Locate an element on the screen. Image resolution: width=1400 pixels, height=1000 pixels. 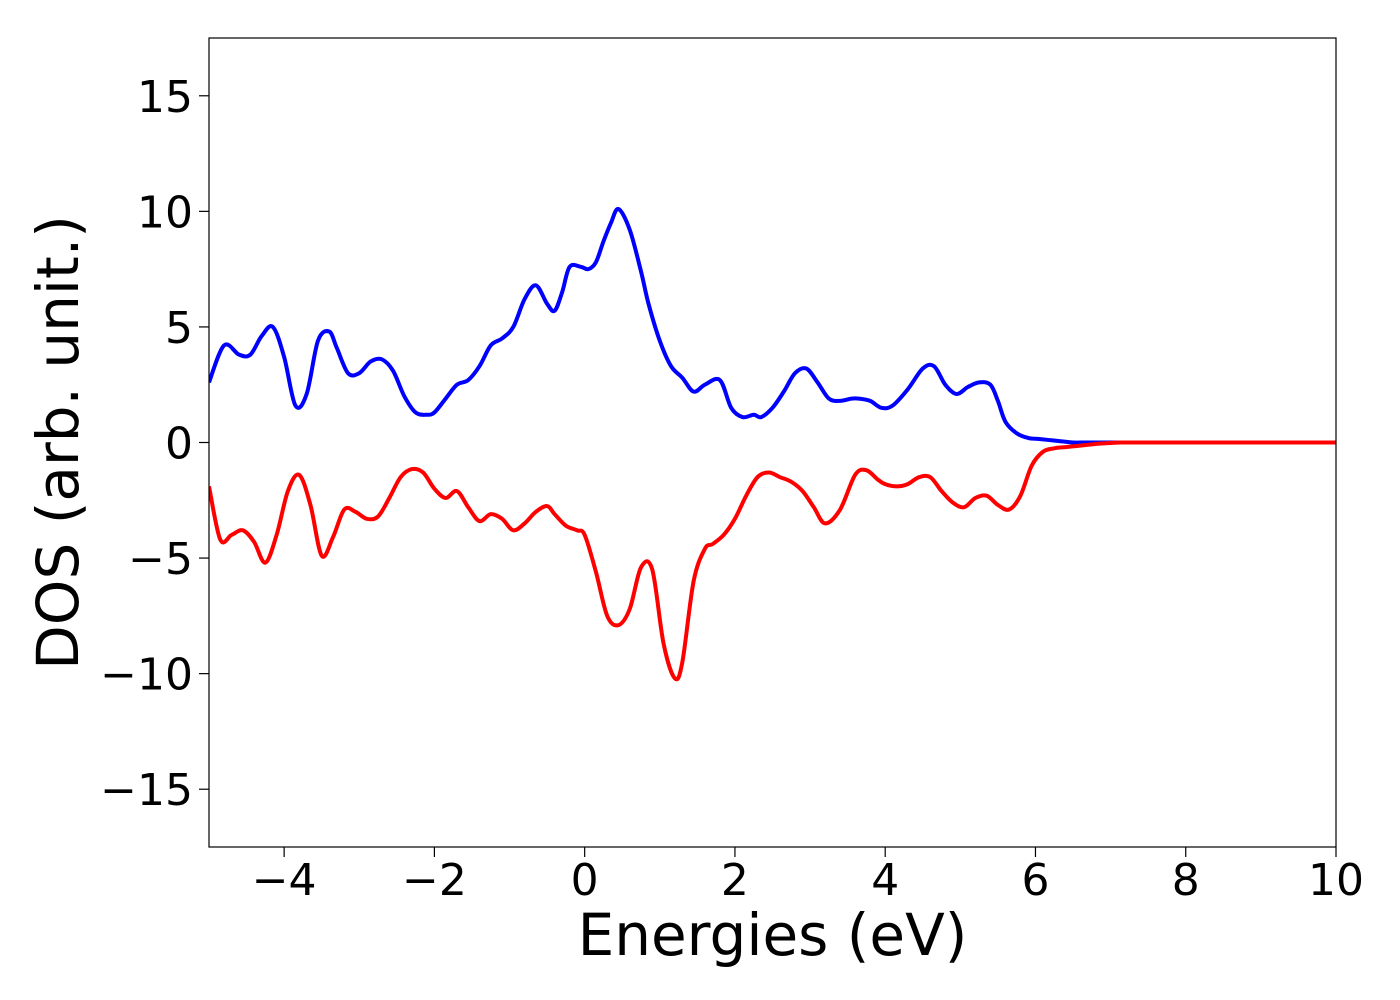
x-tick-label: 2 is located at coordinates (735, 880).